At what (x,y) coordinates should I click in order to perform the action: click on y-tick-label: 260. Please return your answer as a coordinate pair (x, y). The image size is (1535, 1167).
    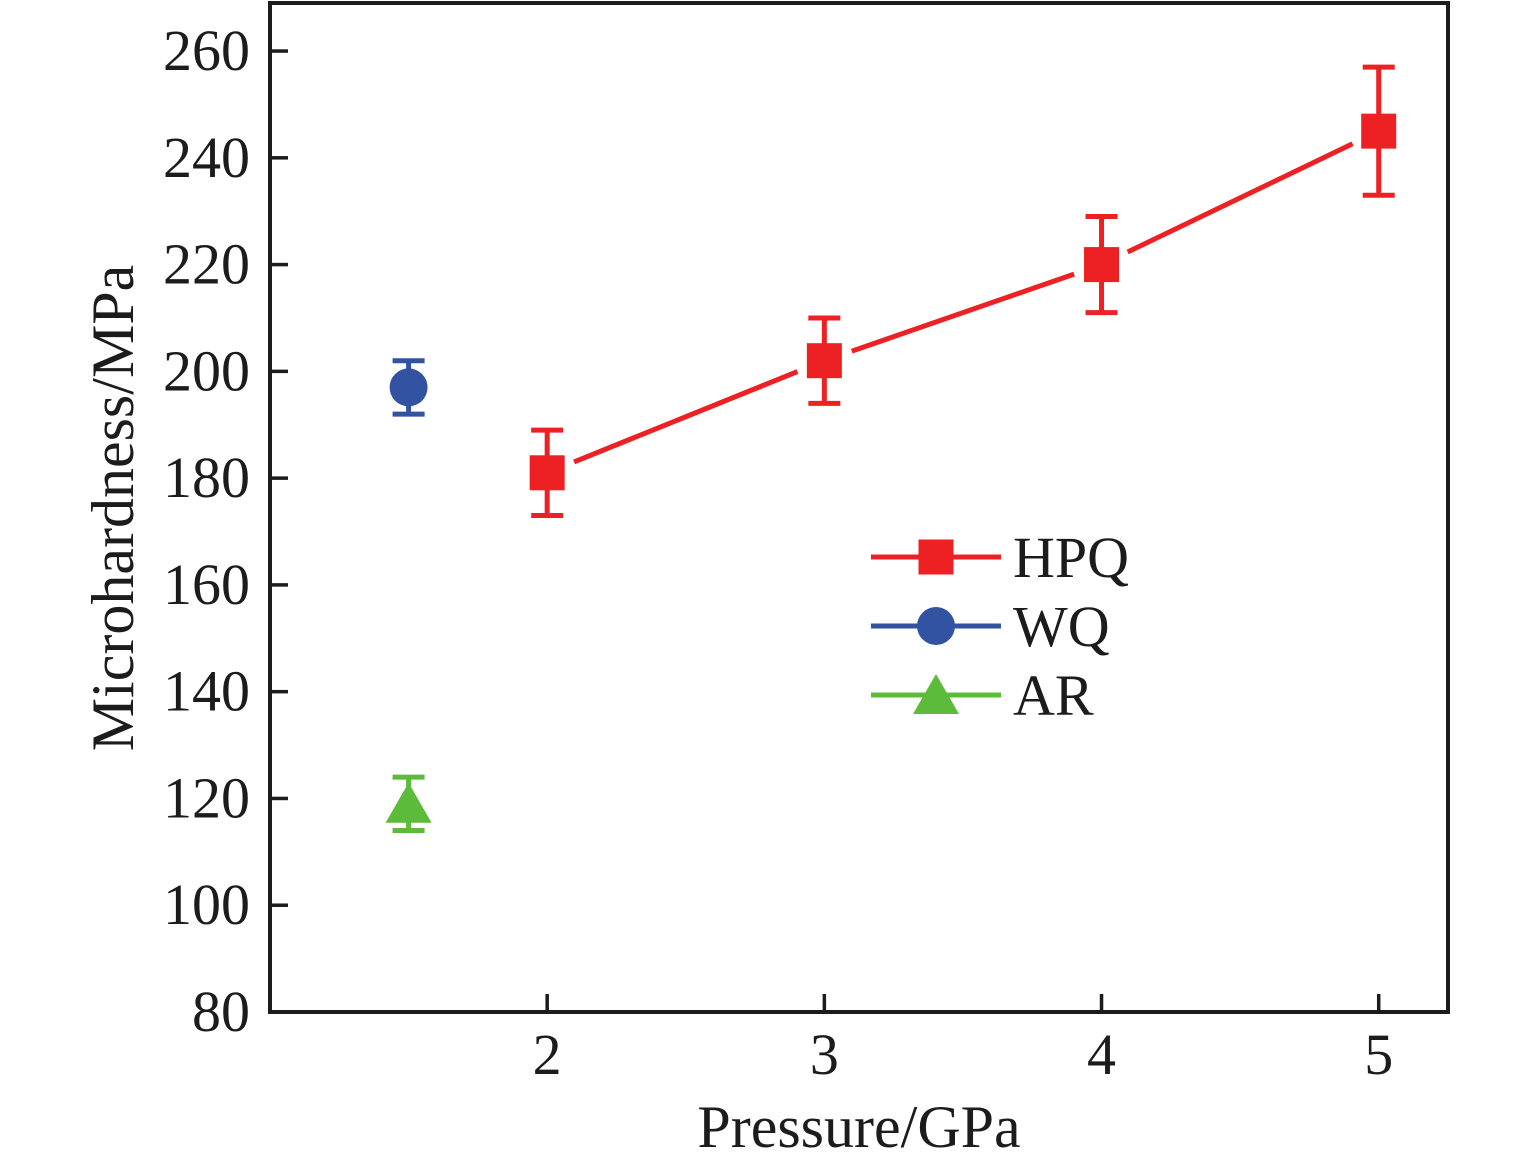
    Looking at the image, I should click on (206, 50).